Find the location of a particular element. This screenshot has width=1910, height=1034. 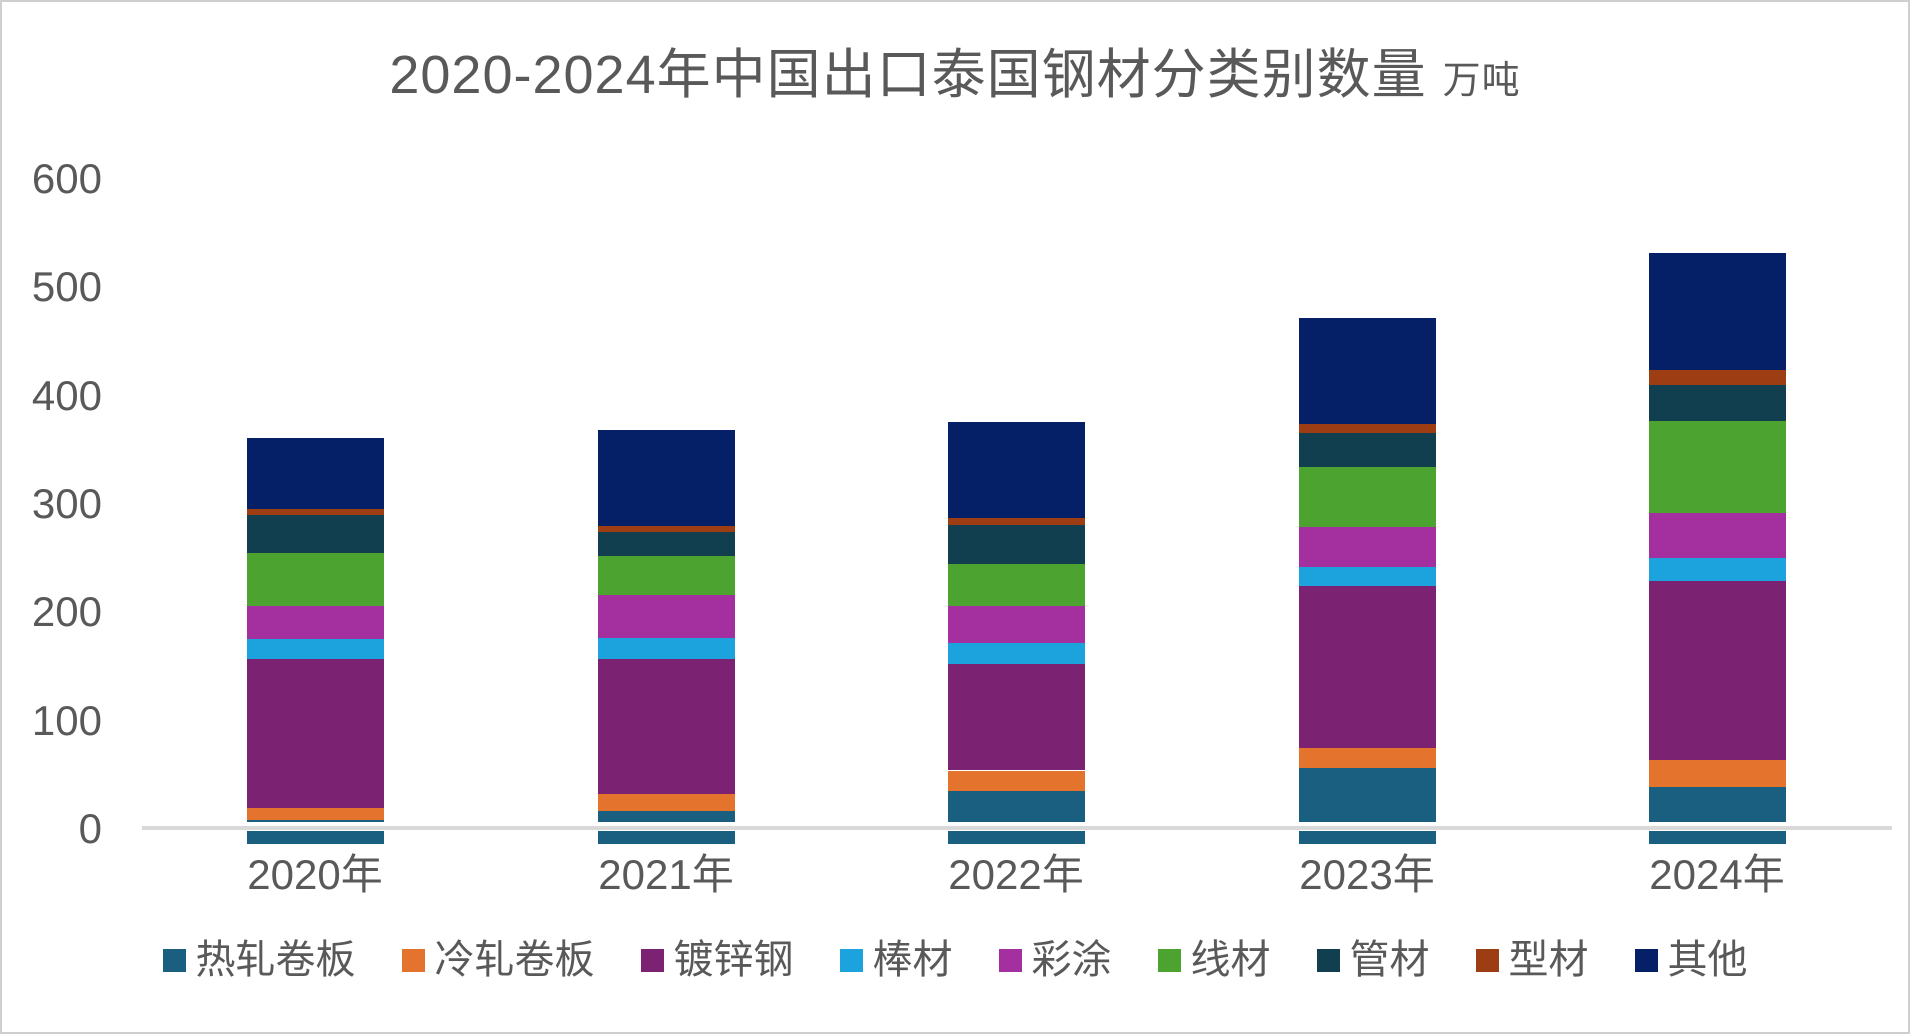

bar-segment-2023年-其他 is located at coordinates (1367, 370).